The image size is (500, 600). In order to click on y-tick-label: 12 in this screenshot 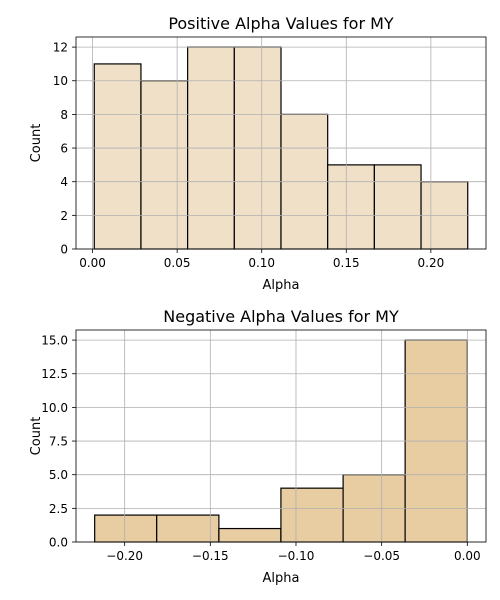, I will do `click(60, 48)`.